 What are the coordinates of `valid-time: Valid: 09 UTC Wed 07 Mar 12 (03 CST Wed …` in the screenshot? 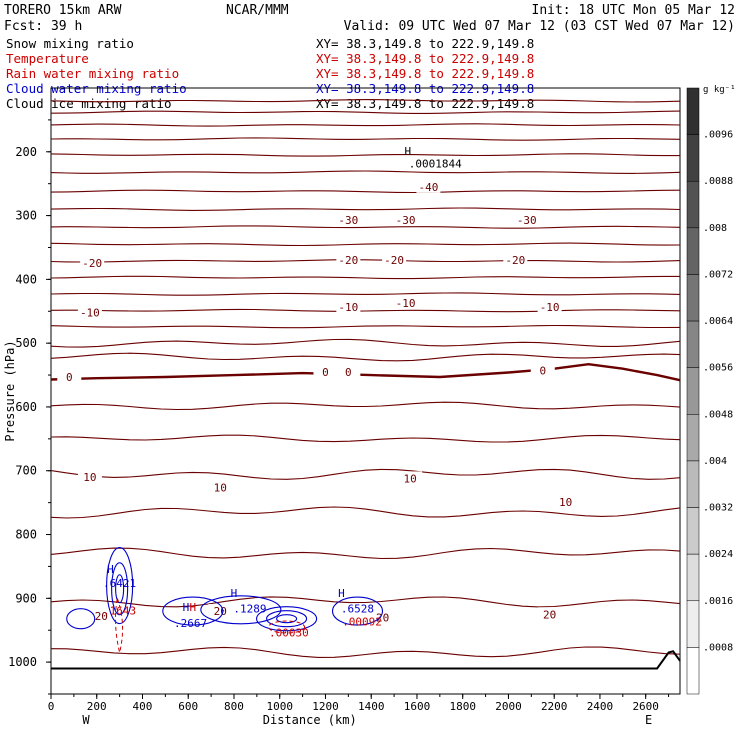 It's located at (539, 26).